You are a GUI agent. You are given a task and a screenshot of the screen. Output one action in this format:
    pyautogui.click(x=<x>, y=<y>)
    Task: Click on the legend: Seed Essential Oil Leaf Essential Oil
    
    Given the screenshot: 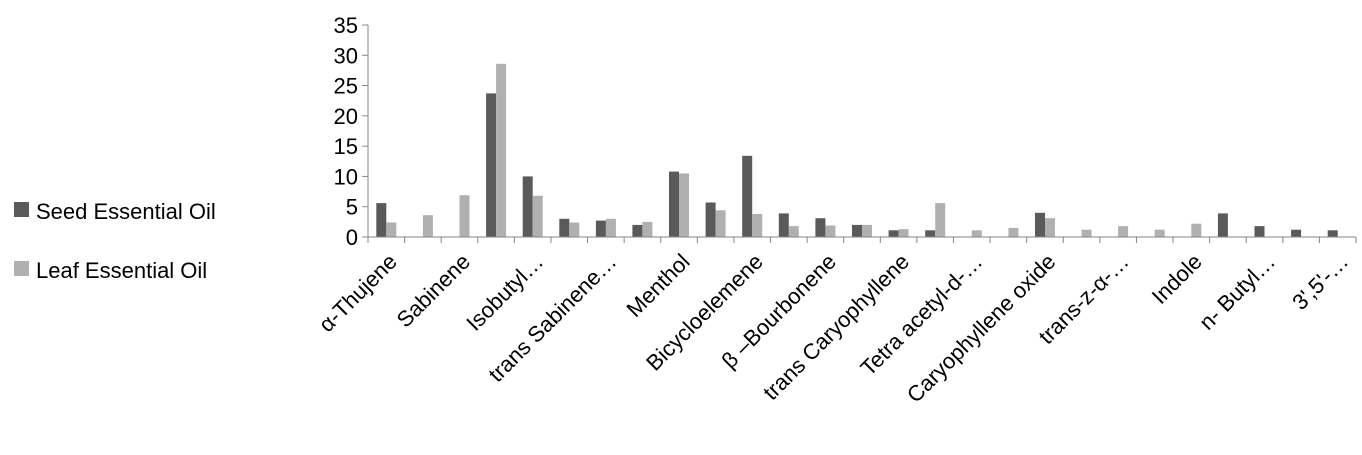 What is the action you would take?
    pyautogui.click(x=115, y=241)
    